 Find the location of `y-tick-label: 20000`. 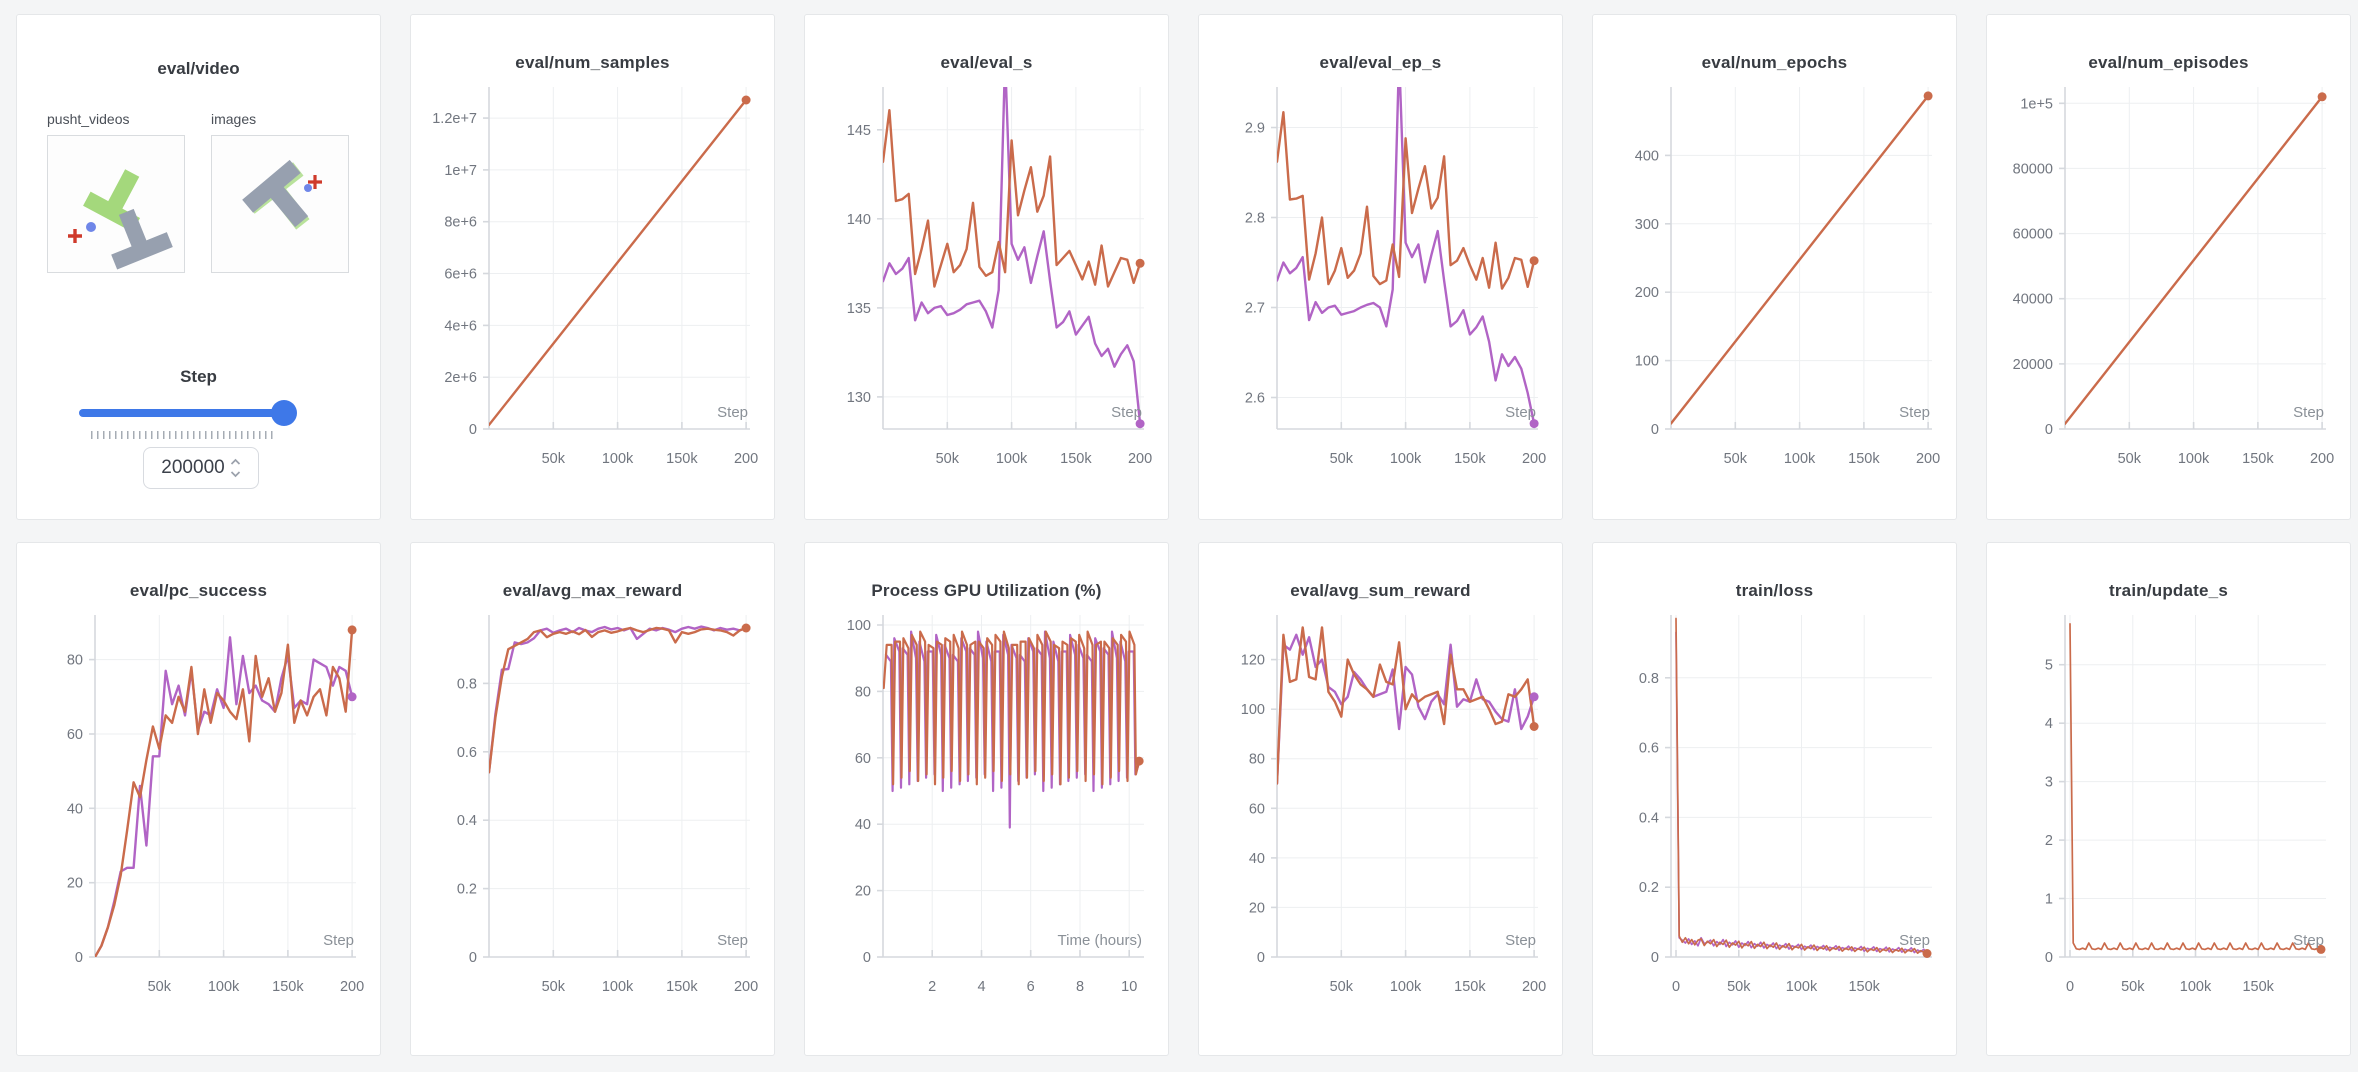

y-tick-label: 20000 is located at coordinates (2033, 365).